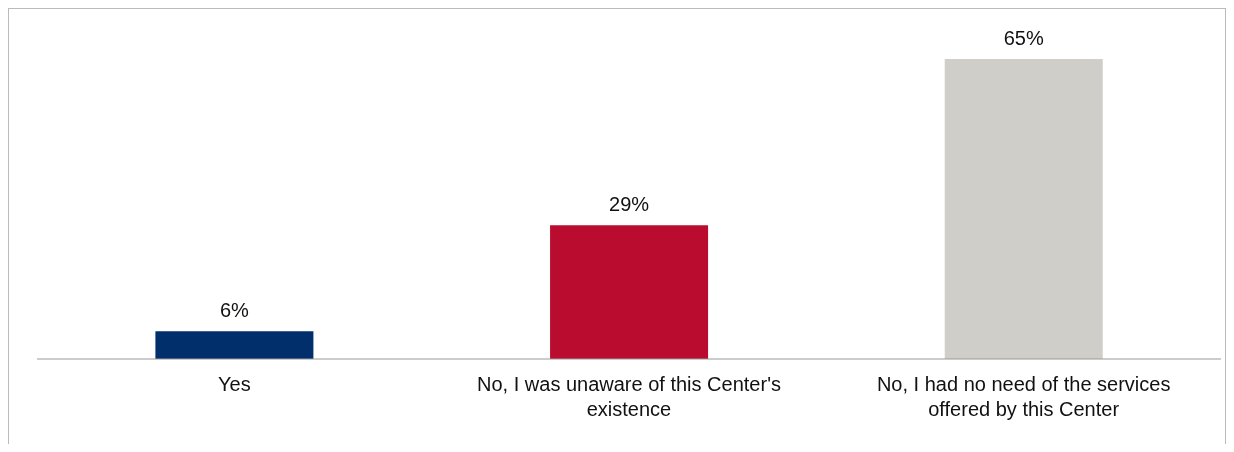 This screenshot has width=1234, height=452. What do you see at coordinates (629, 204) in the screenshot?
I see `data-label: 29%` at bounding box center [629, 204].